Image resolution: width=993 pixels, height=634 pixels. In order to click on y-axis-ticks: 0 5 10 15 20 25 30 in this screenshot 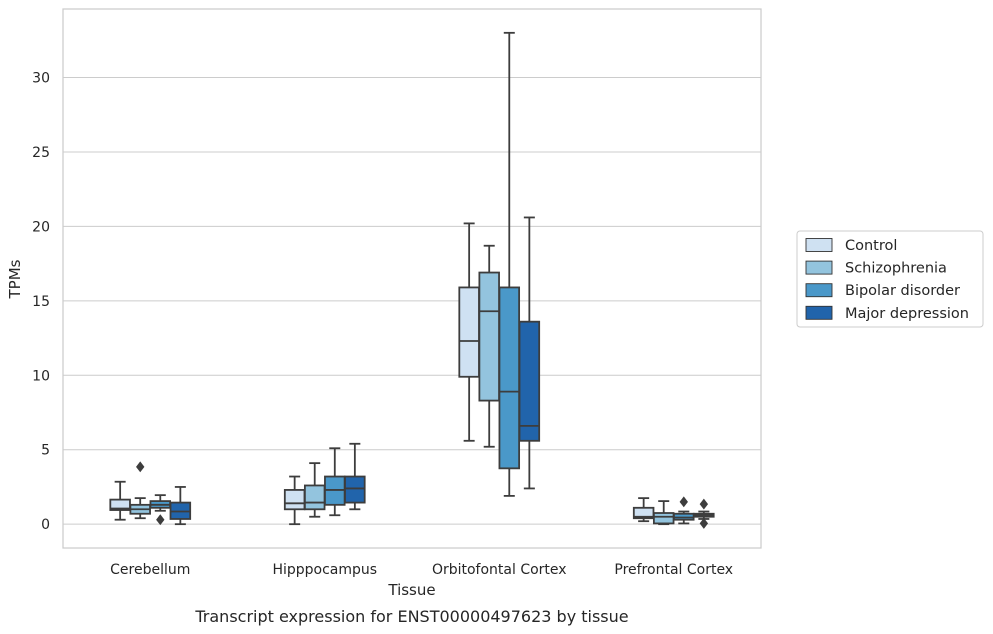, I will do `click(41, 301)`.